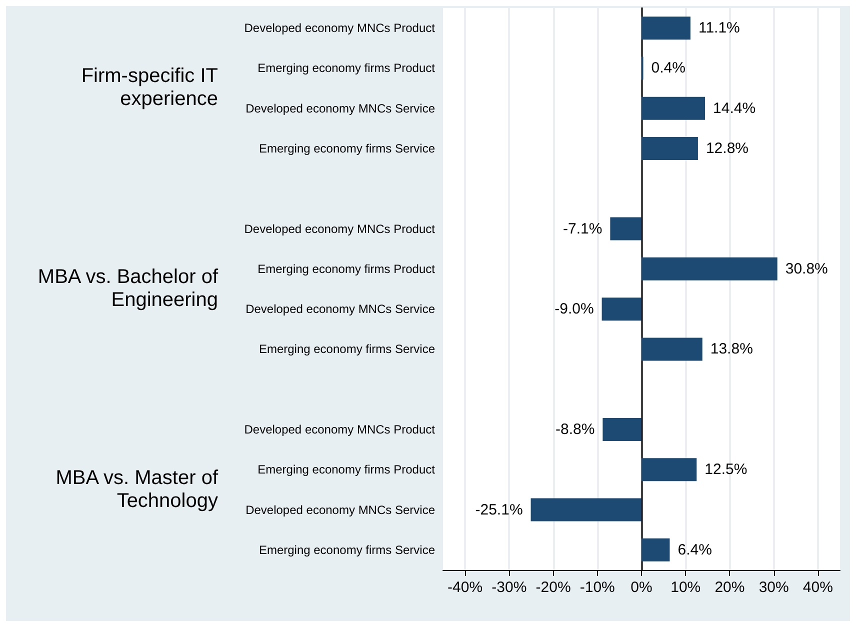 This screenshot has height=627, width=856. Describe the element at coordinates (668, 68) in the screenshot. I see `data-label: 0.4%` at that location.